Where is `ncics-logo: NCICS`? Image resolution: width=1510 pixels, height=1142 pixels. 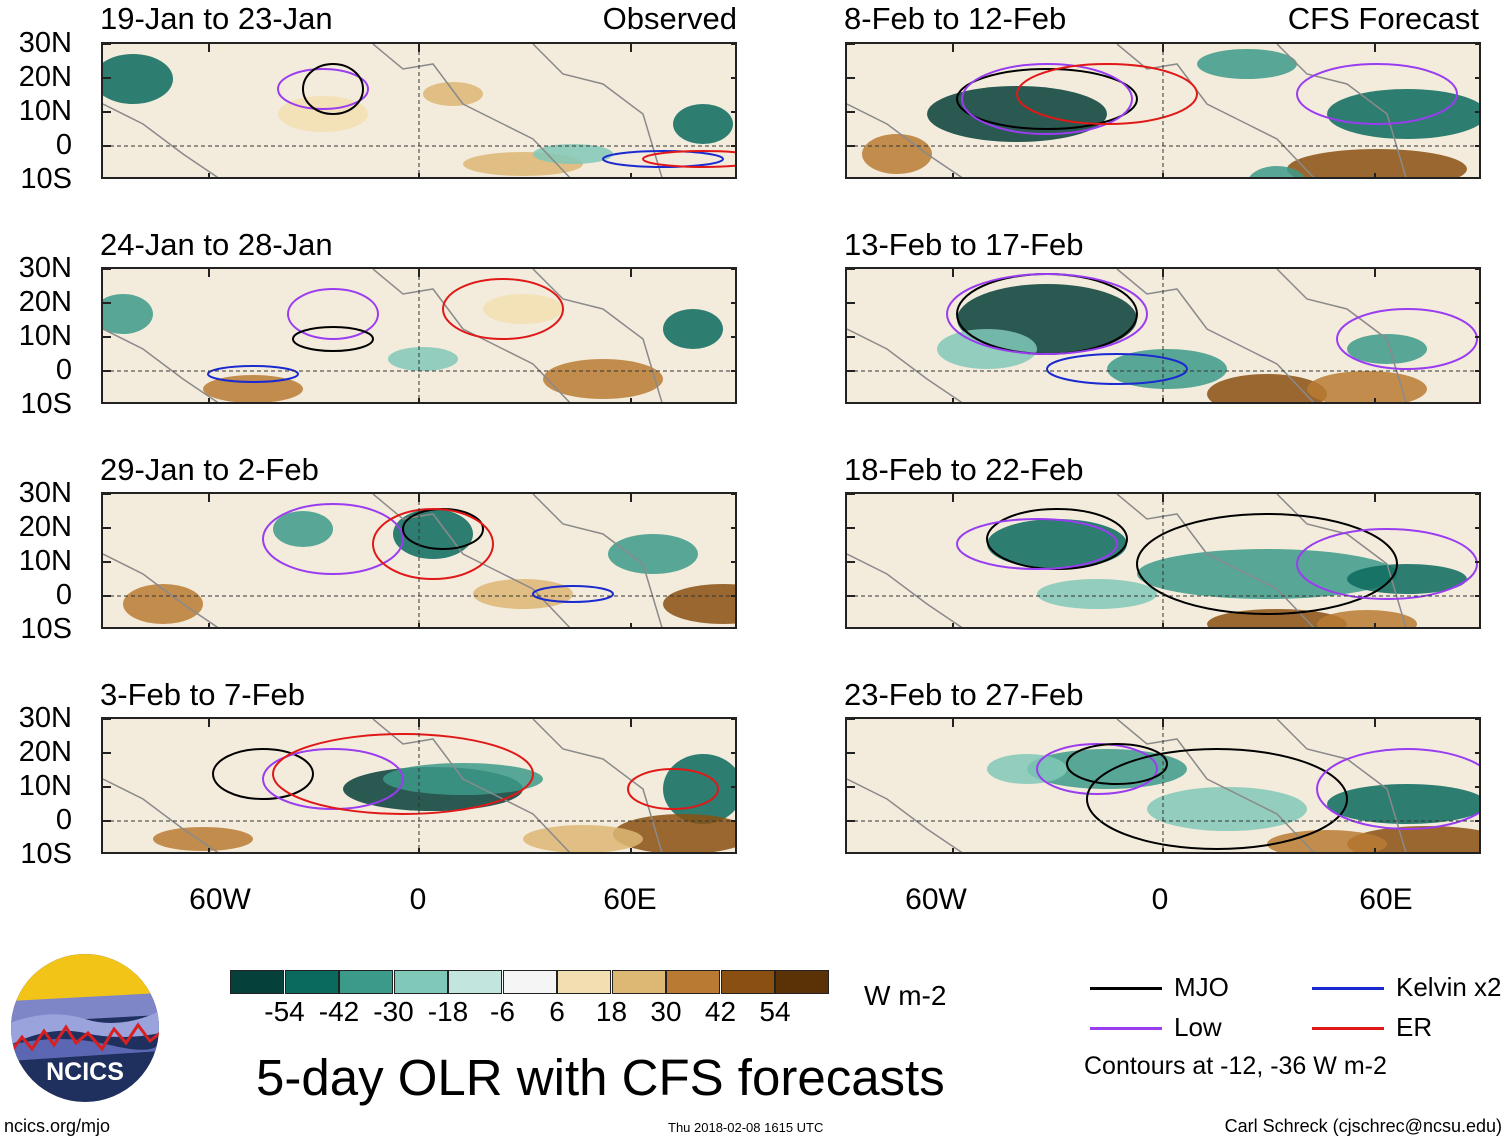
ncics-logo: NCICS is located at coordinates (85, 1028).